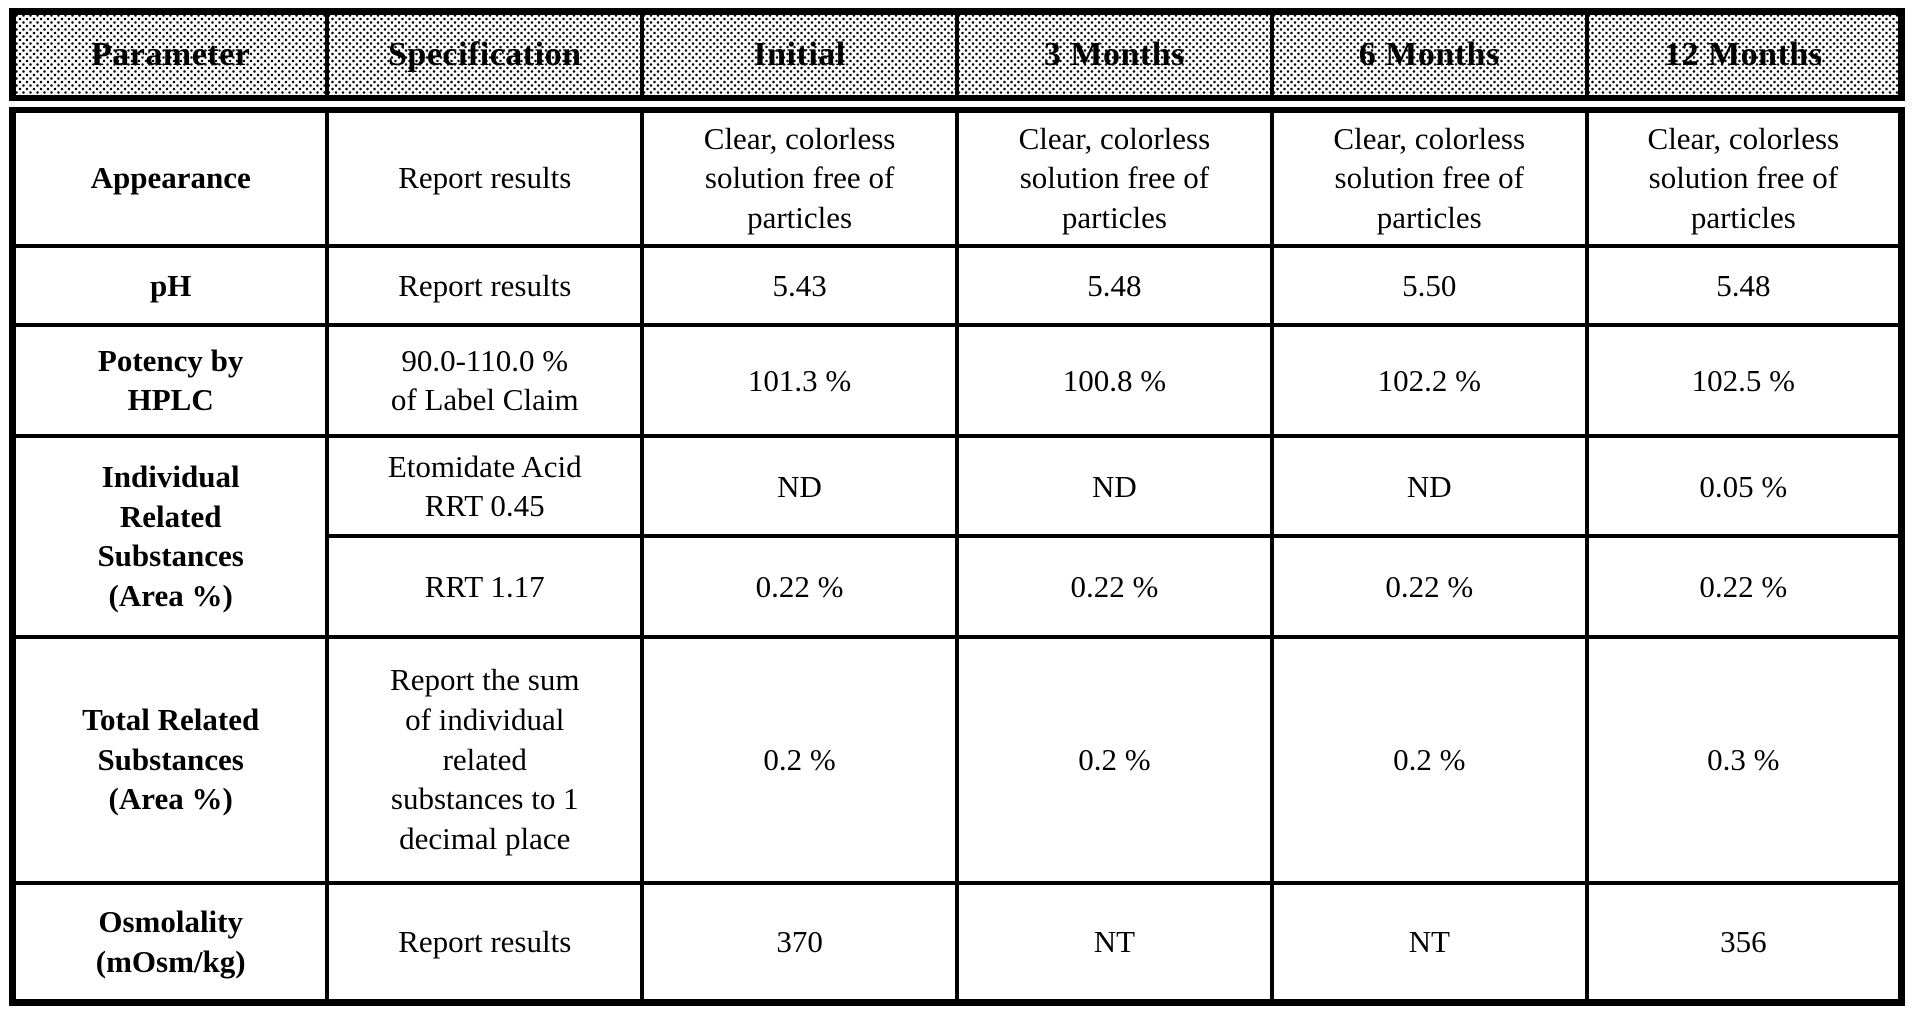 The image size is (1914, 1017). What do you see at coordinates (799, 285) in the screenshot?
I see `cell-ph-initial: 5.43` at bounding box center [799, 285].